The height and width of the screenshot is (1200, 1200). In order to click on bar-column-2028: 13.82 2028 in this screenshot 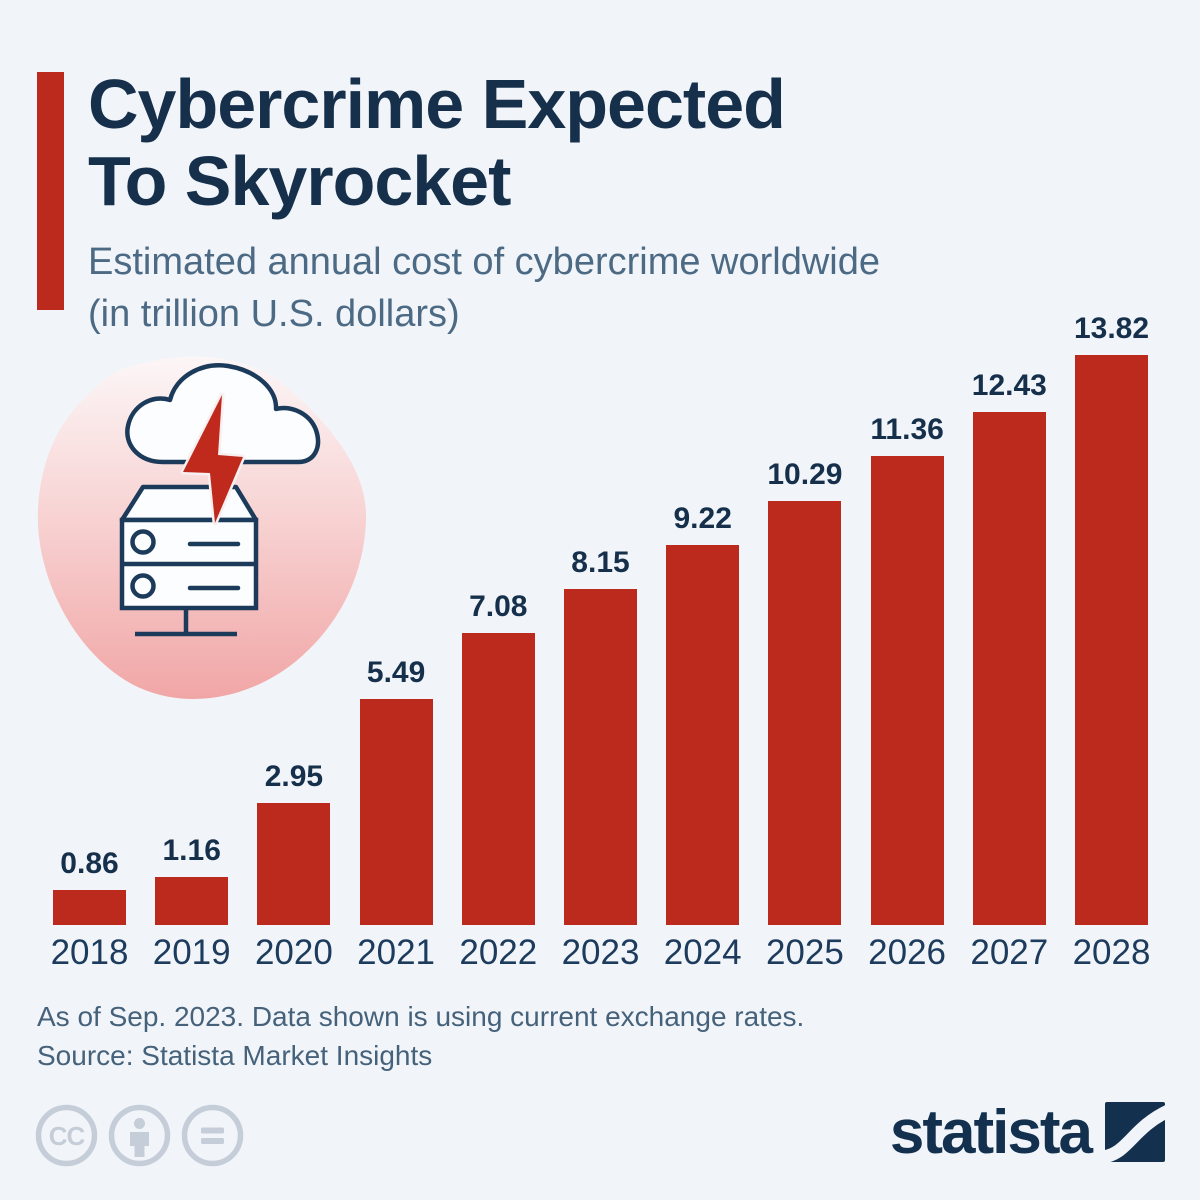, I will do `click(1112, 642)`.